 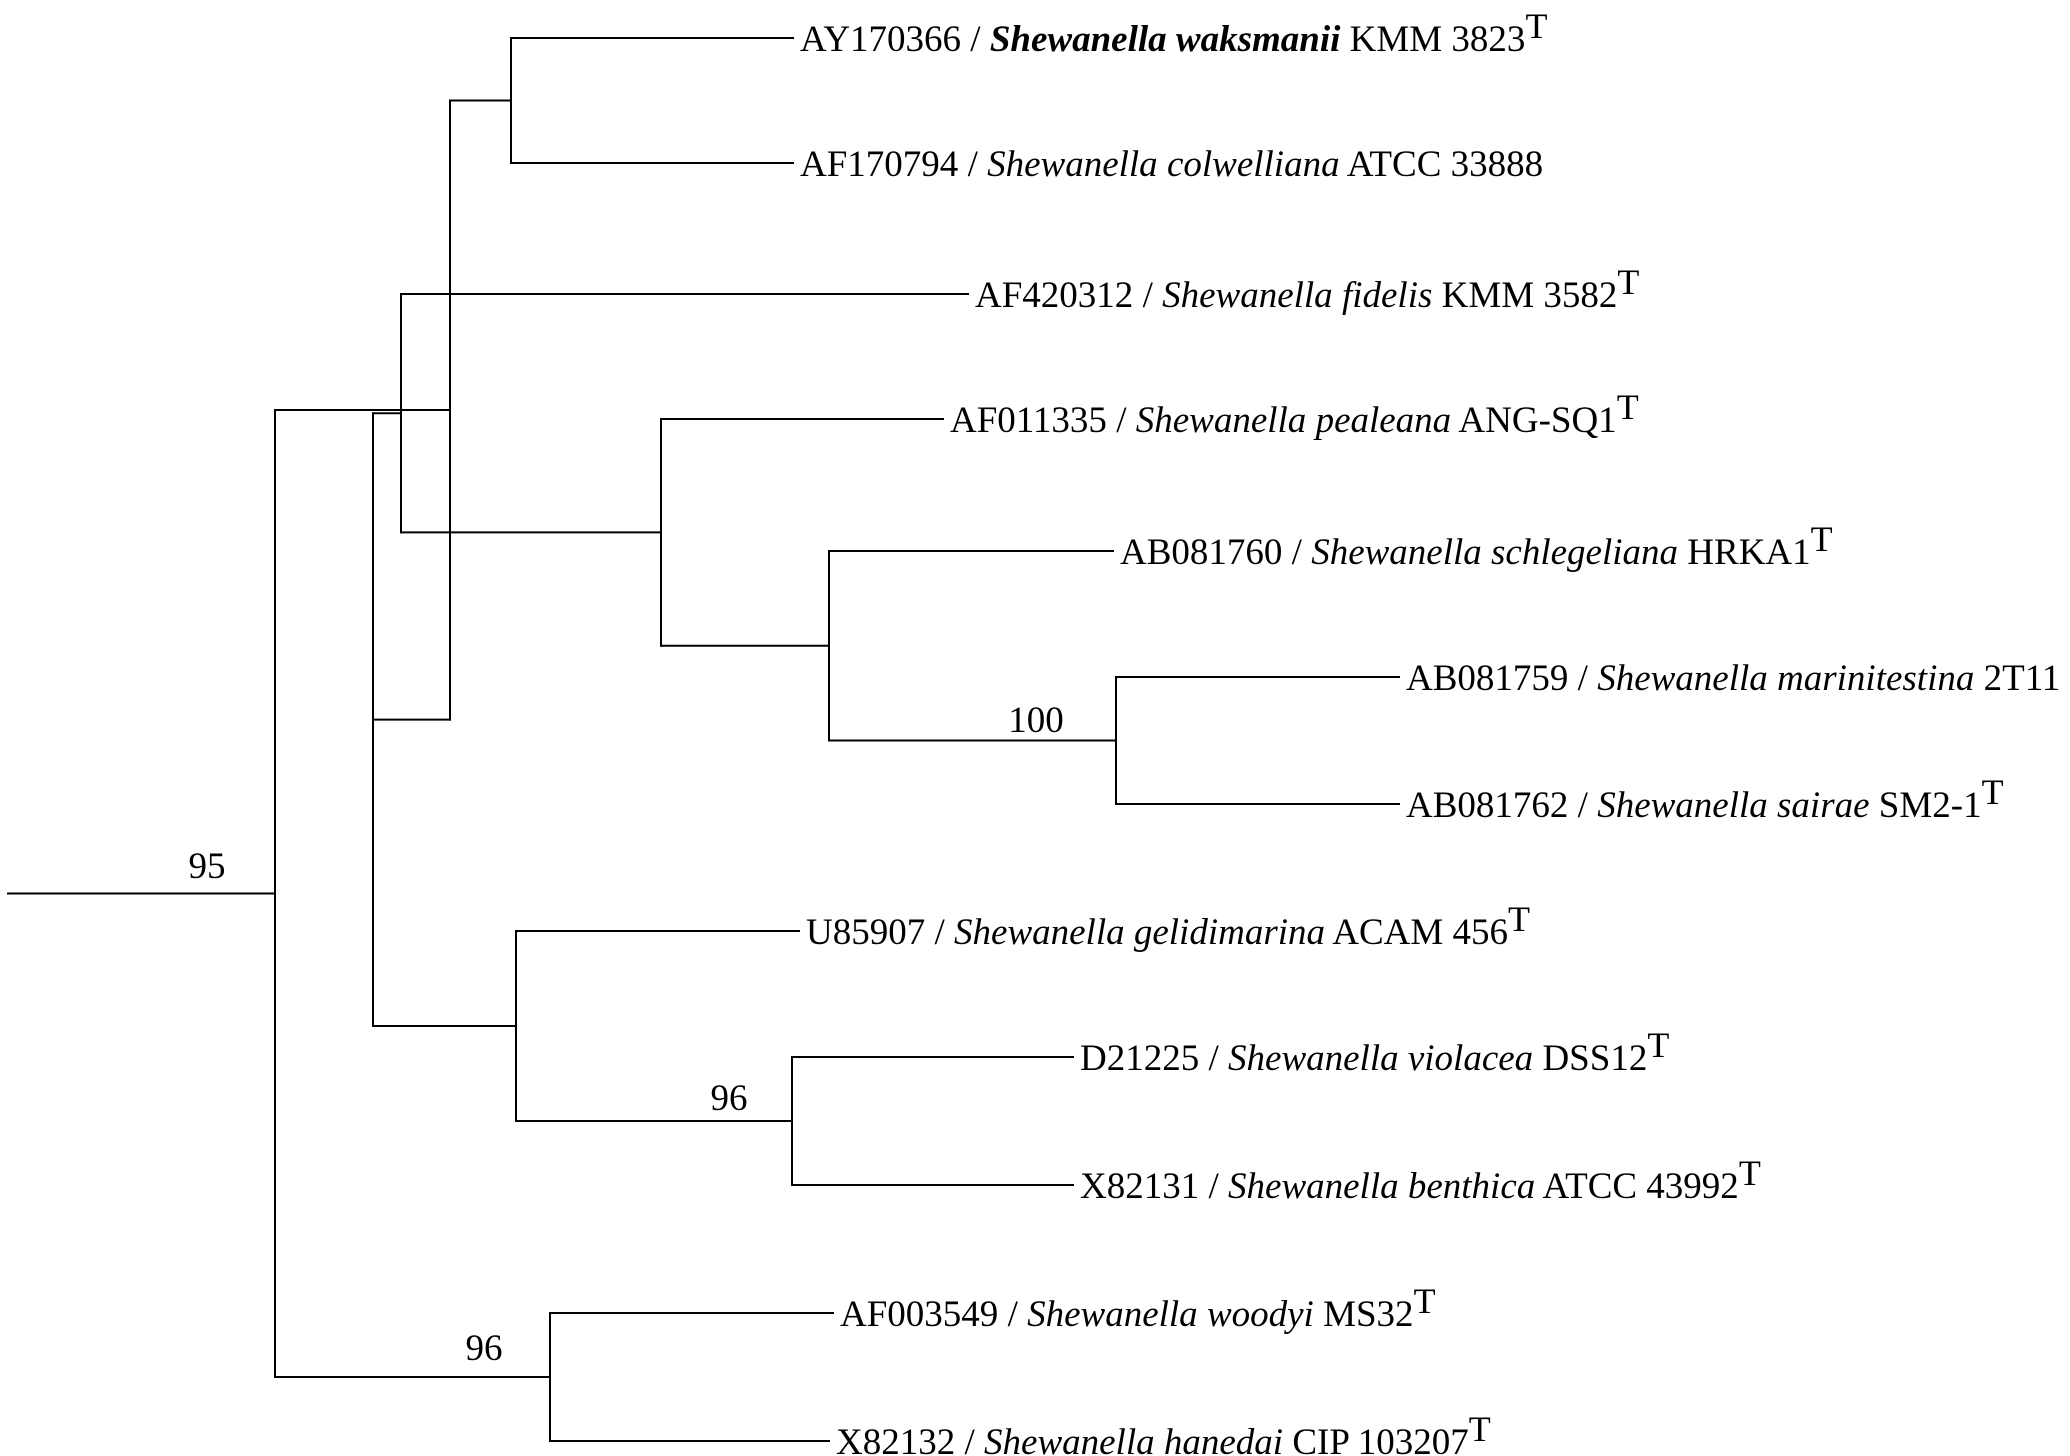 What do you see at coordinates (729, 1098) in the screenshot?
I see `bootstrap-violacea-benthica: 96` at bounding box center [729, 1098].